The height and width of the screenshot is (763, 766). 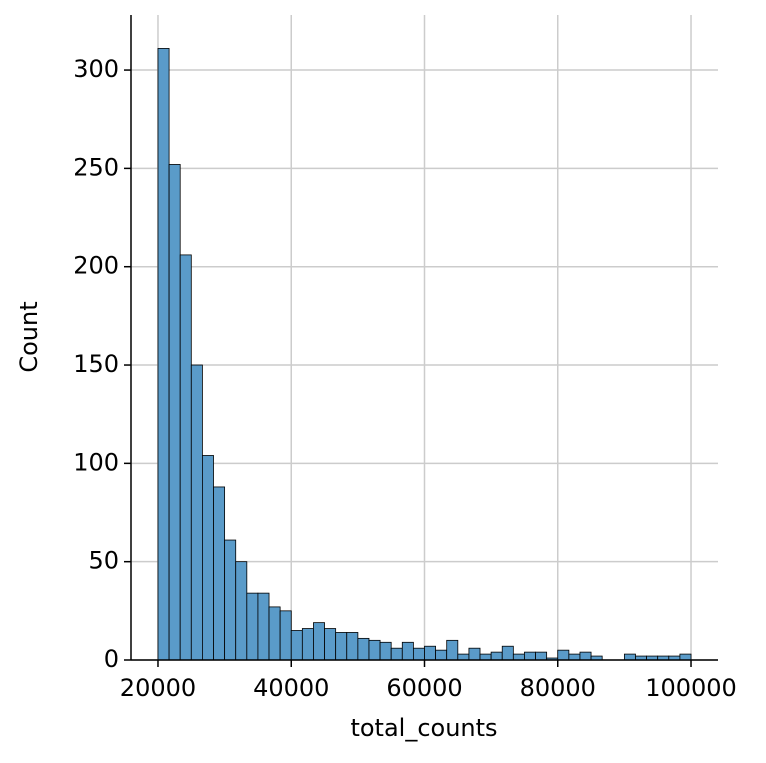 I want to click on y-tick-label: 250, so click(x=96, y=167).